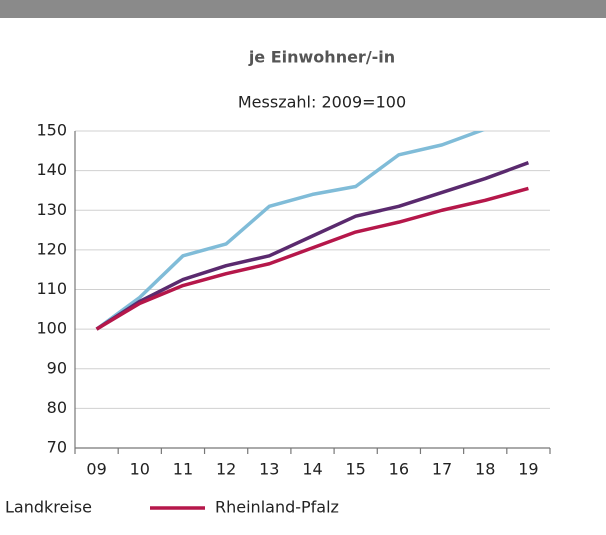 The image size is (606, 535). What do you see at coordinates (399, 469) in the screenshot?
I see `x-tick-label: 16` at bounding box center [399, 469].